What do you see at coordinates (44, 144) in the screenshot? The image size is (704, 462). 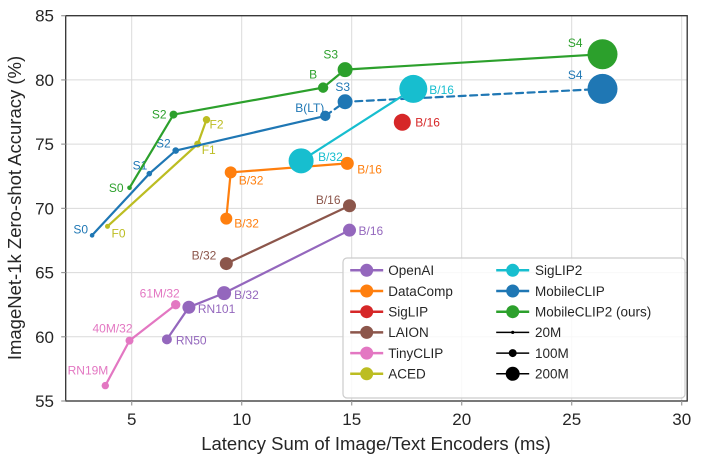 I see `y-tick-label: 75` at bounding box center [44, 144].